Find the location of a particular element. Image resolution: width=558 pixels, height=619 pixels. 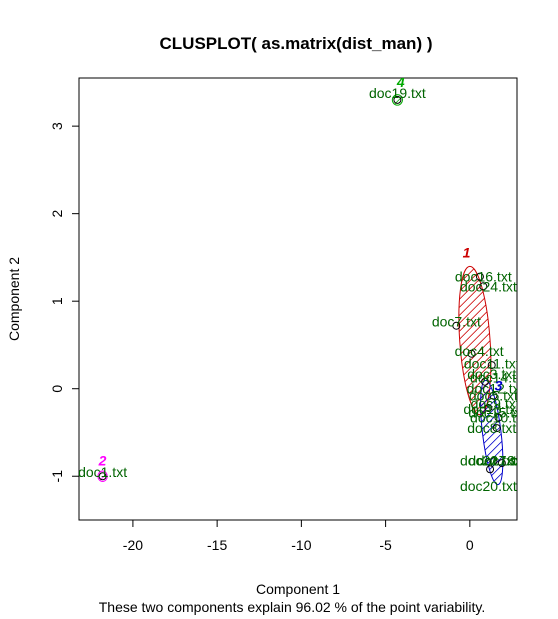

point-label: doc14.txt is located at coordinates (498, 377).